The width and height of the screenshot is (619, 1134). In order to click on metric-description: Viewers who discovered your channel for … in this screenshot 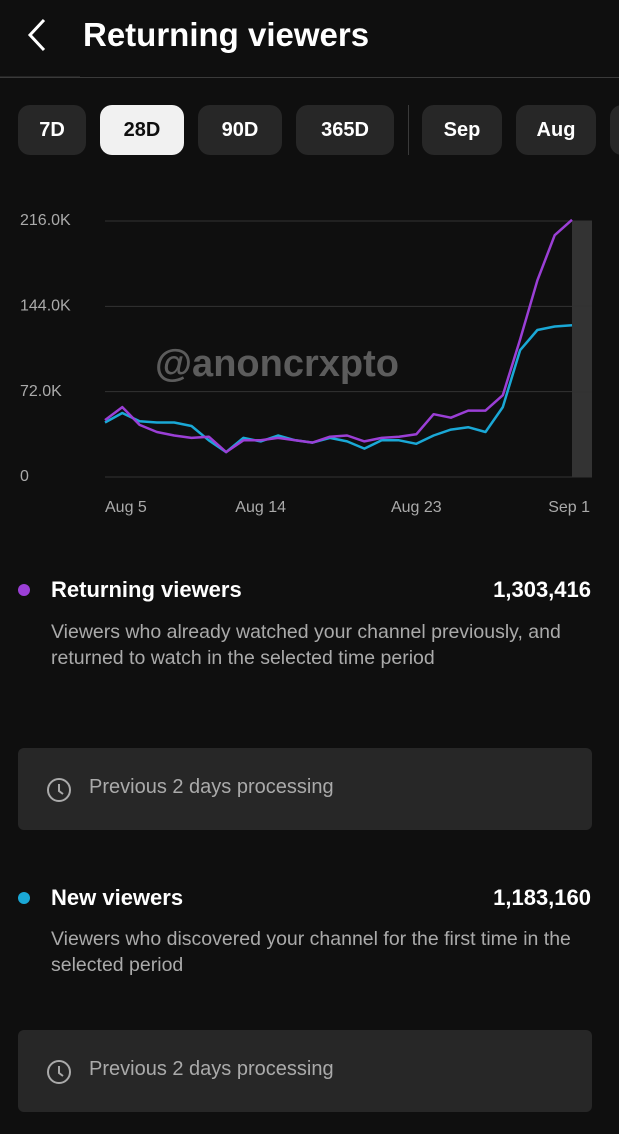, I will do `click(311, 952)`.